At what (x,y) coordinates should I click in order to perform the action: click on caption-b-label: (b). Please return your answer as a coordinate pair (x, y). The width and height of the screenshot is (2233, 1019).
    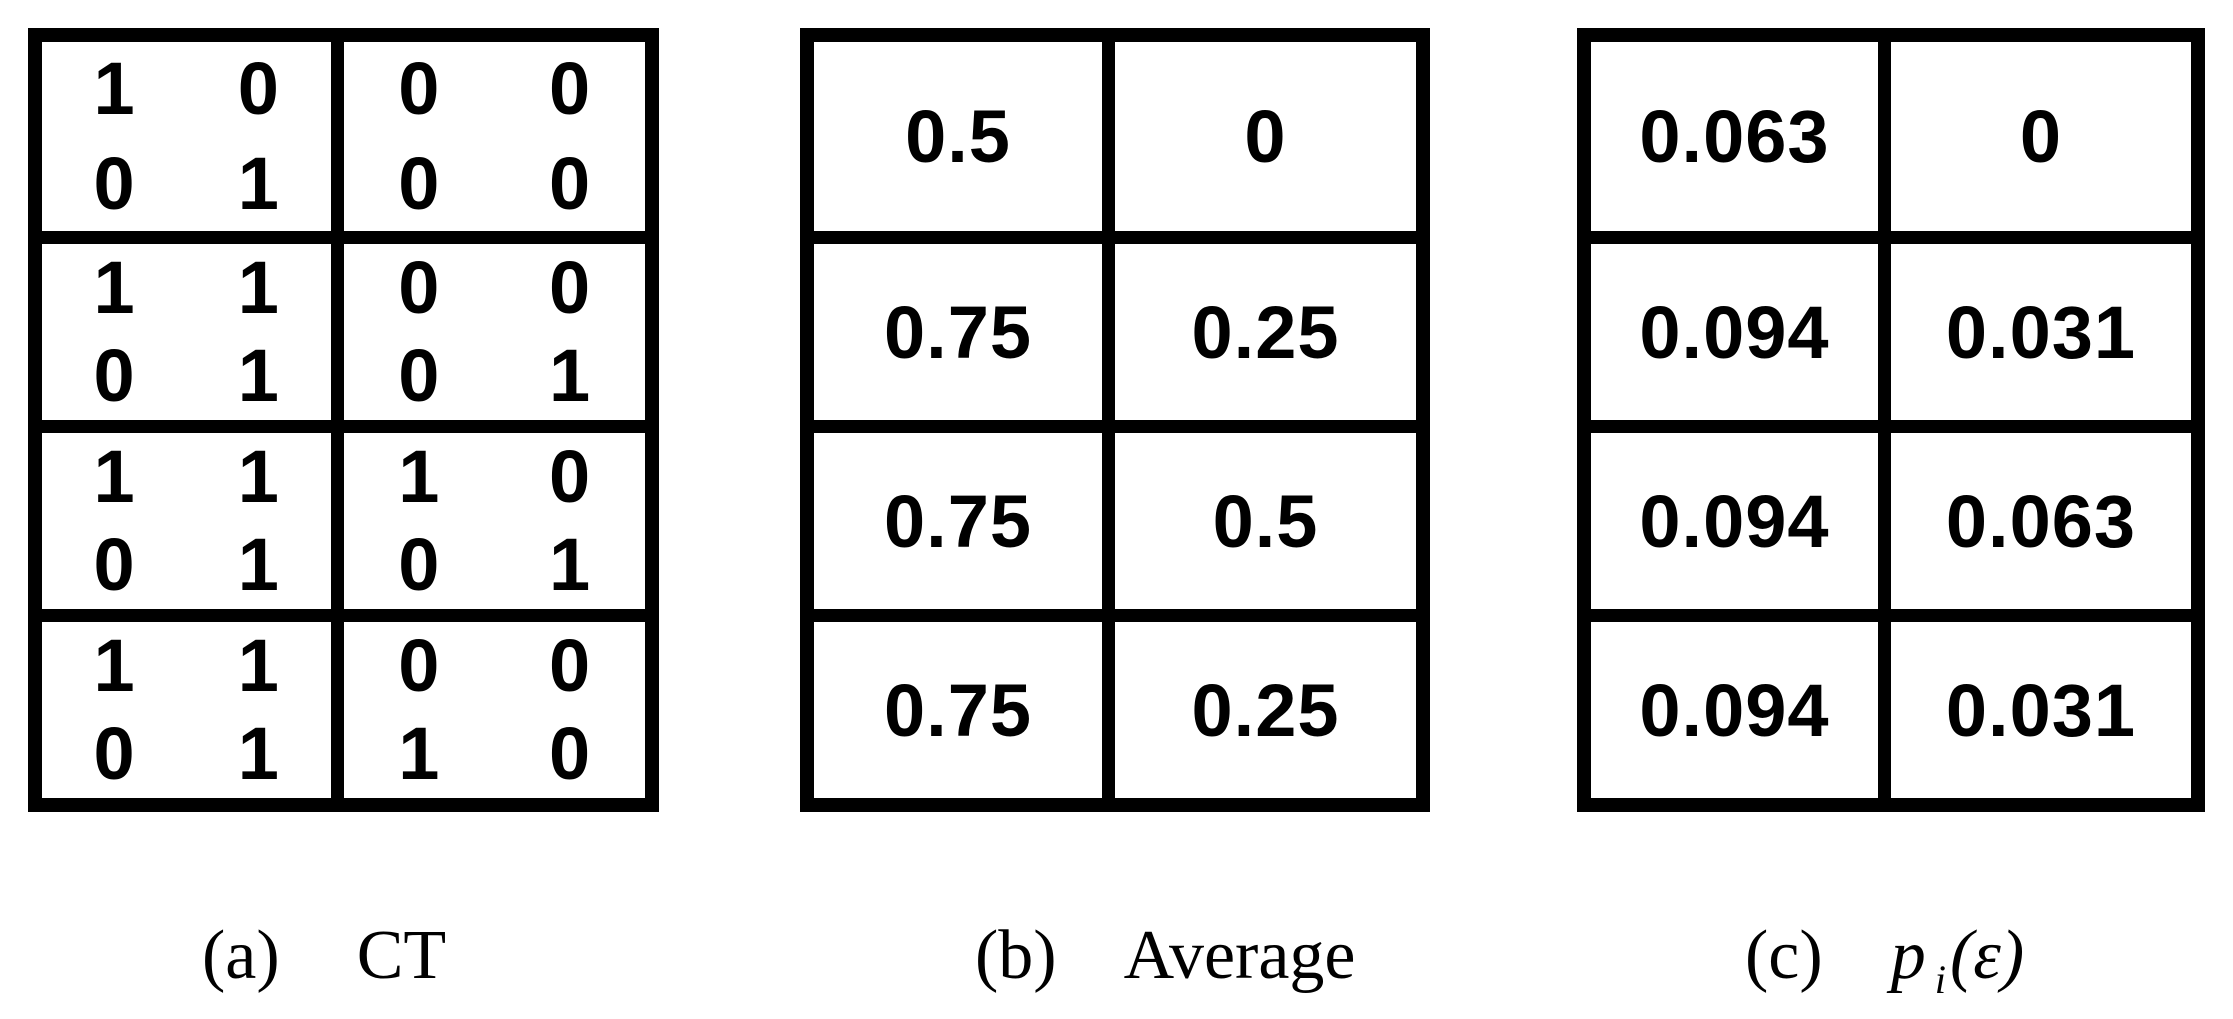
    Looking at the image, I should click on (1016, 955).